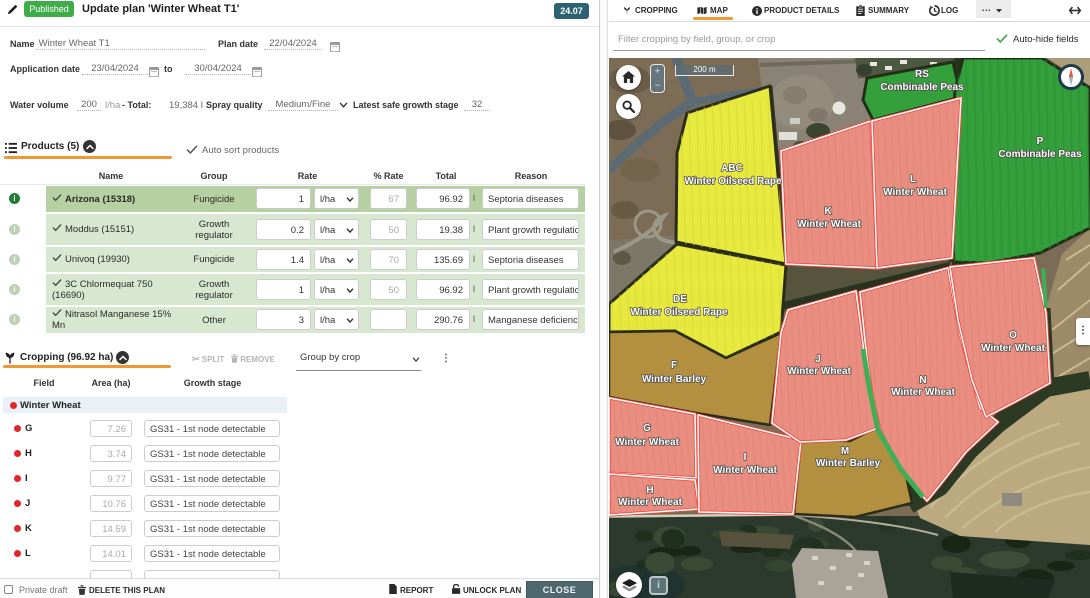 This screenshot has height=598, width=1090. I want to click on svg-text: I, so click(745, 457).